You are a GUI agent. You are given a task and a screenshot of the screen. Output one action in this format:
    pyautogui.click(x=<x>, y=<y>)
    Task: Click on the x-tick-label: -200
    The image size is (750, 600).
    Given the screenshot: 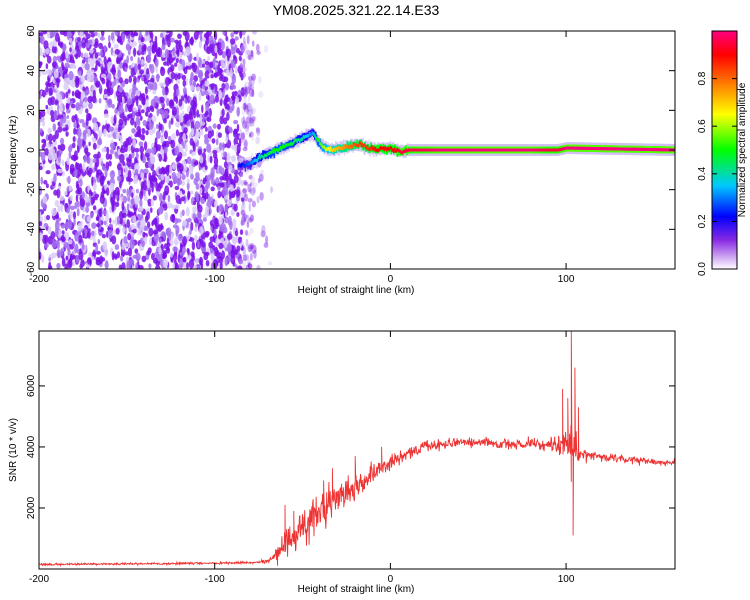 What is the action you would take?
    pyautogui.click(x=39, y=279)
    